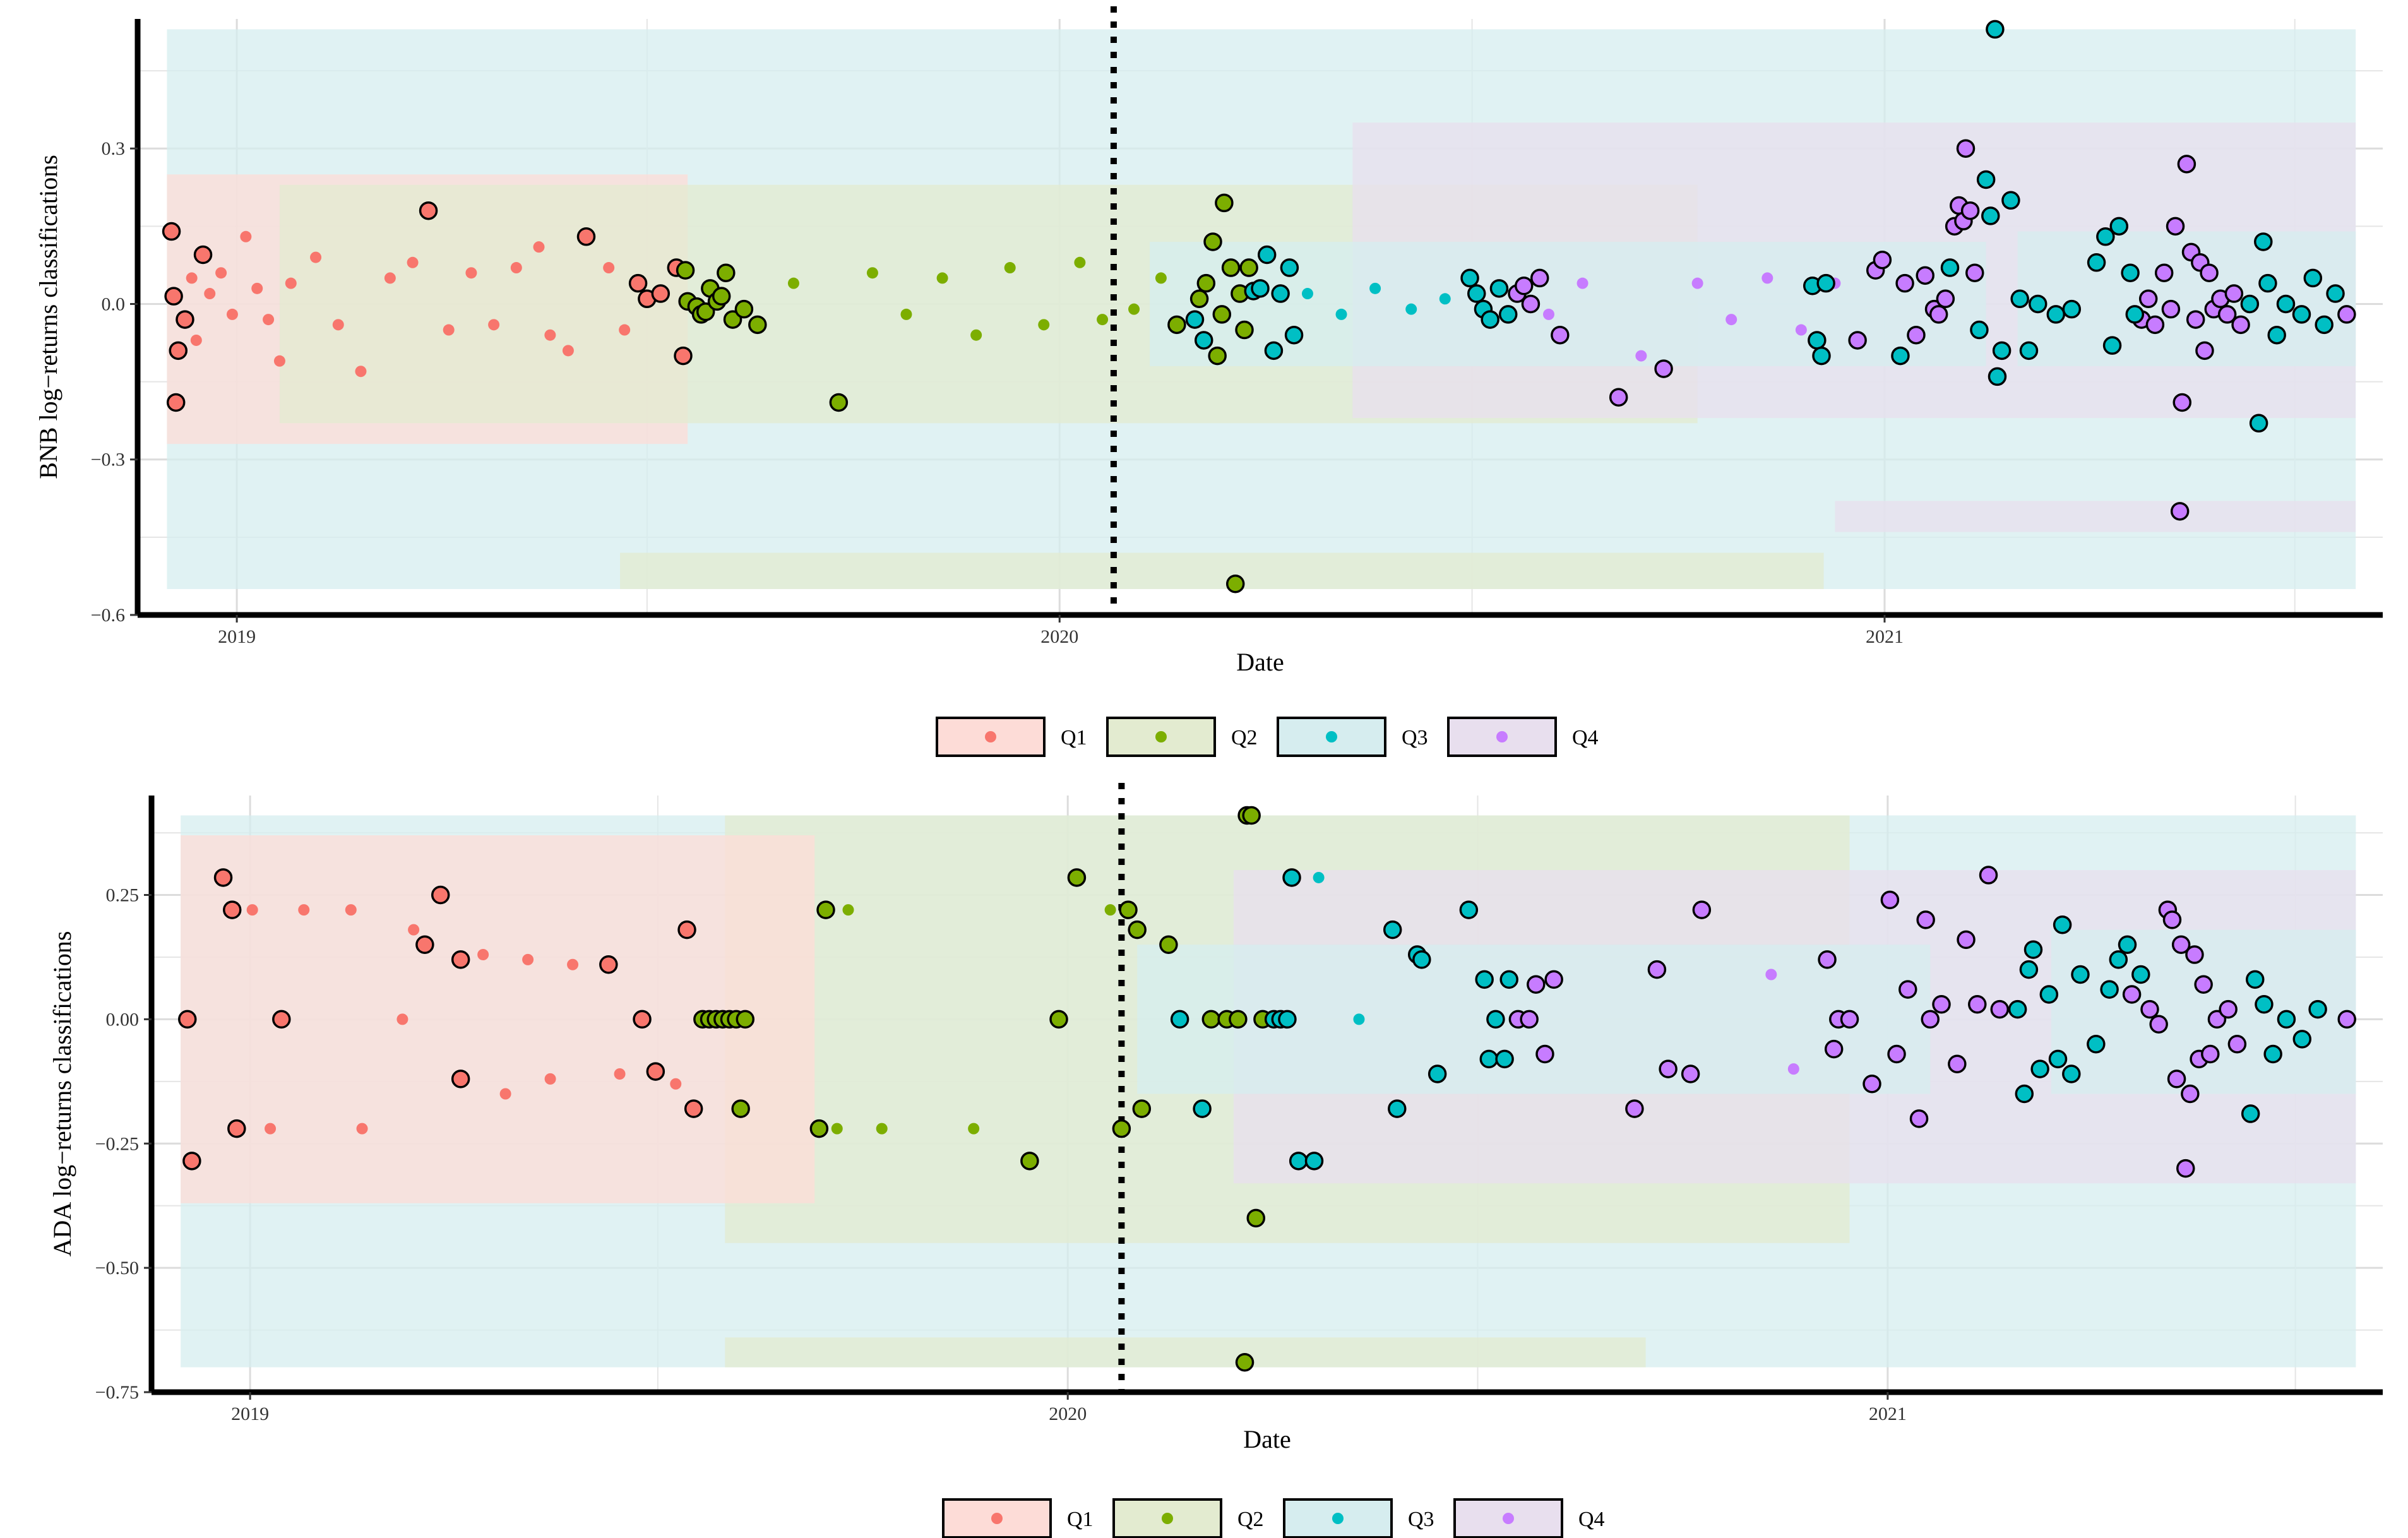  Describe the element at coordinates (250, 1414) in the screenshot. I see `x-tick-label: 2019` at that location.